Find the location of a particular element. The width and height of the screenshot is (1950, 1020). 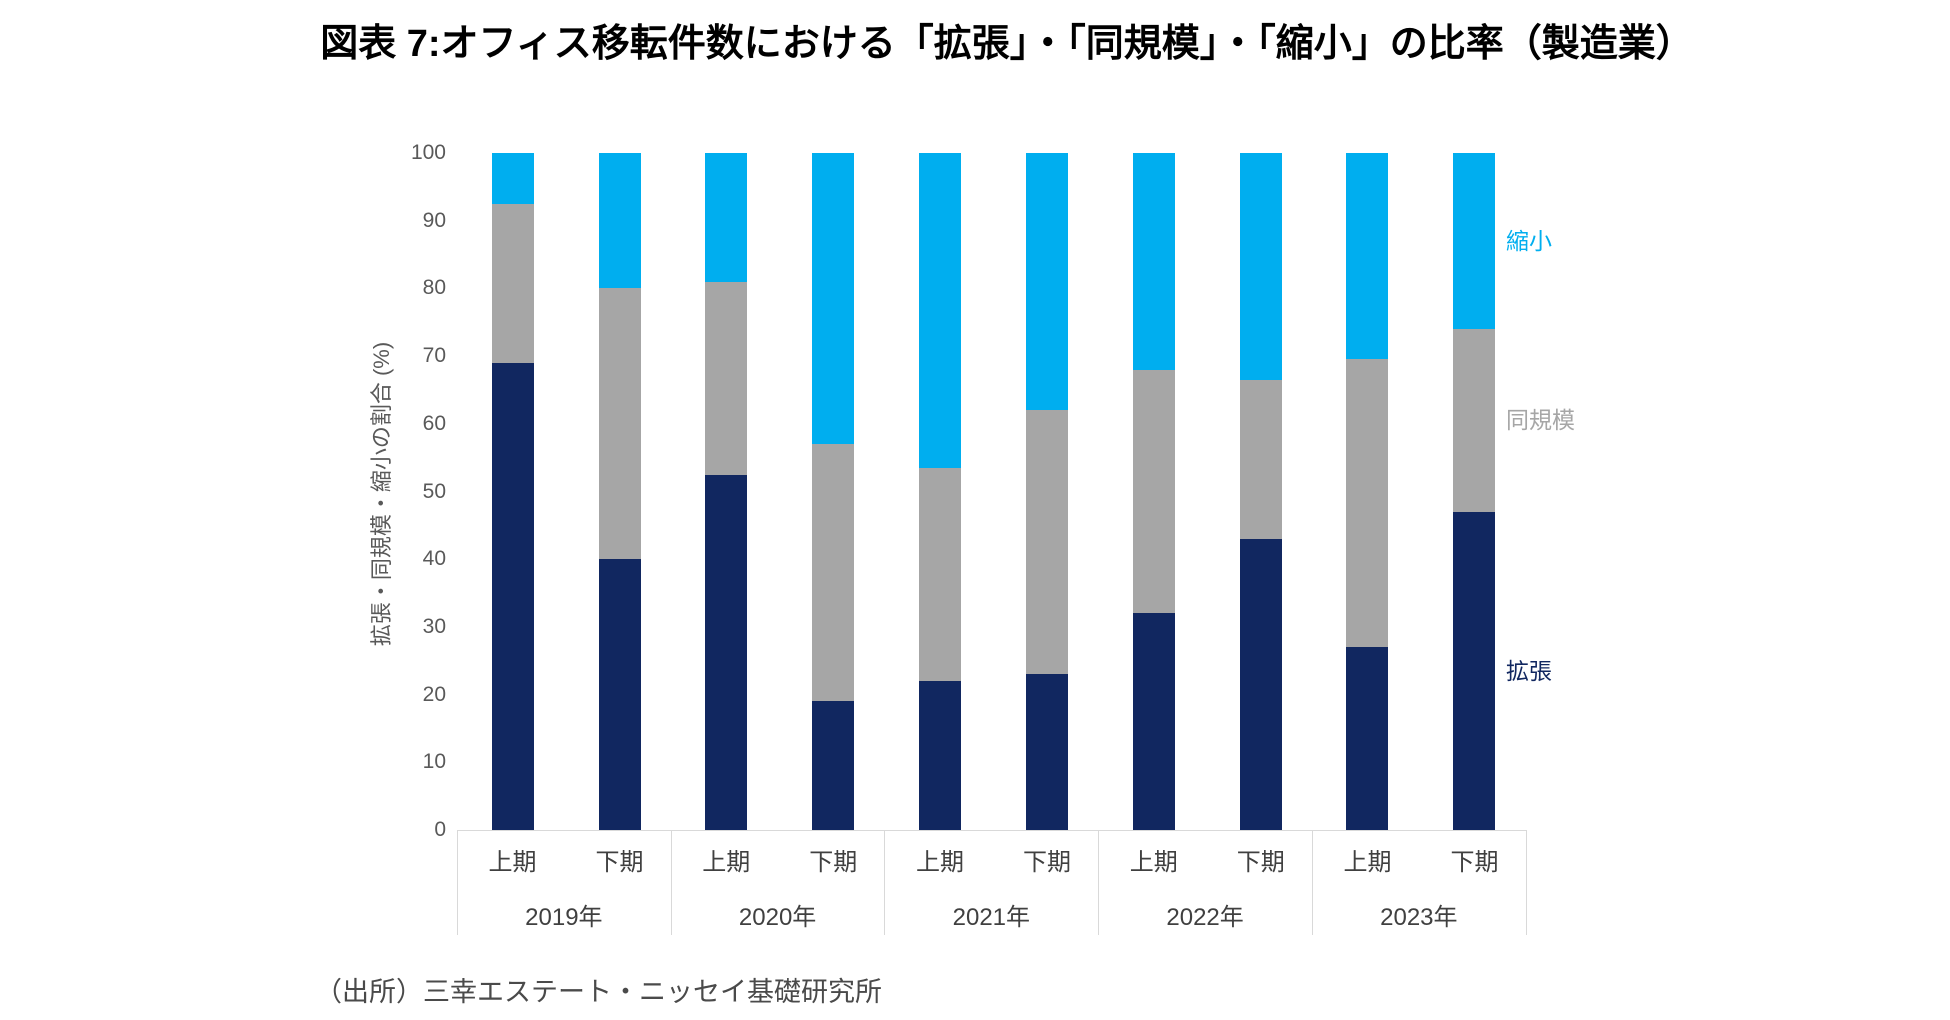

x-label-year: 2019年 is located at coordinates (564, 917).